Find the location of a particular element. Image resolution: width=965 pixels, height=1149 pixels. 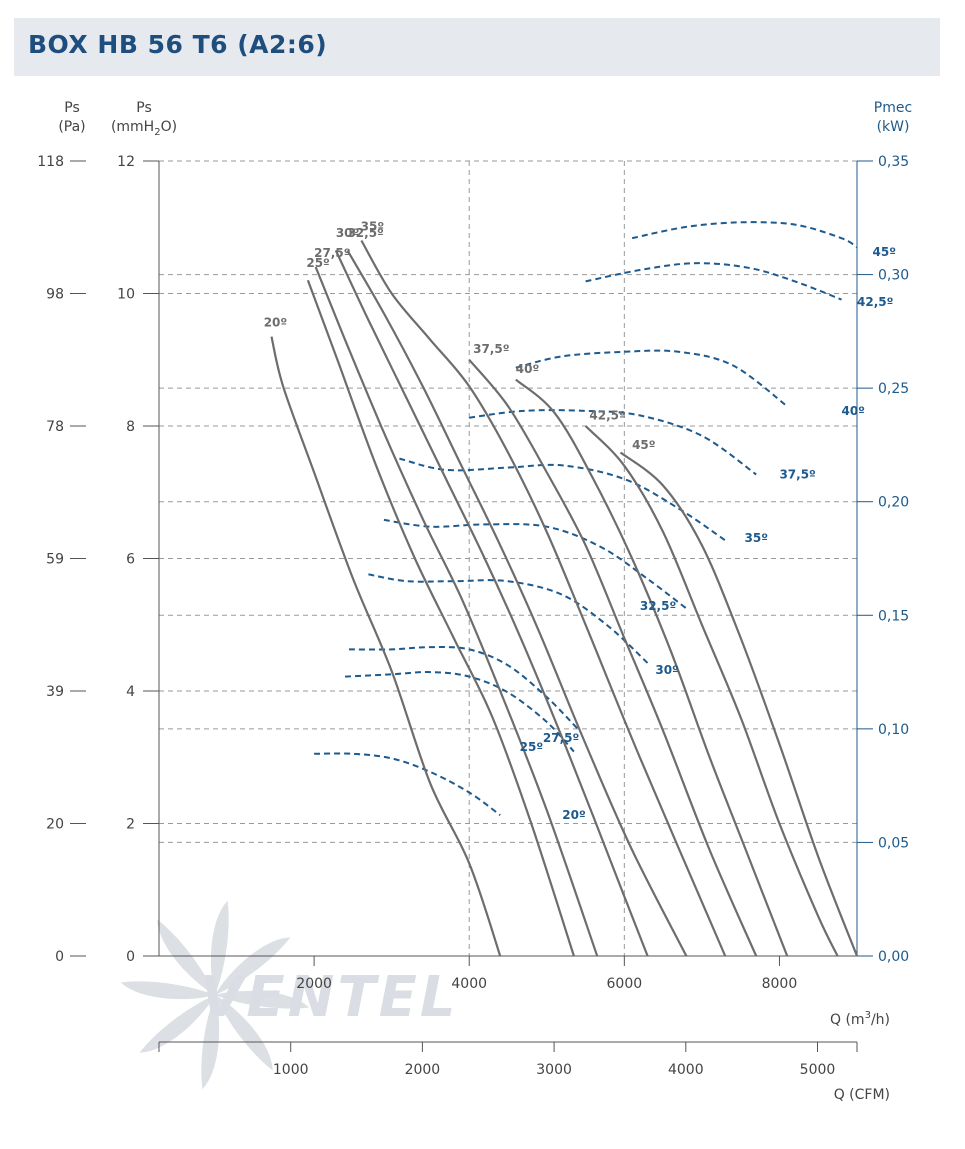

ps-mmh2o-tick-label: 2 is located at coordinates (130, 825).